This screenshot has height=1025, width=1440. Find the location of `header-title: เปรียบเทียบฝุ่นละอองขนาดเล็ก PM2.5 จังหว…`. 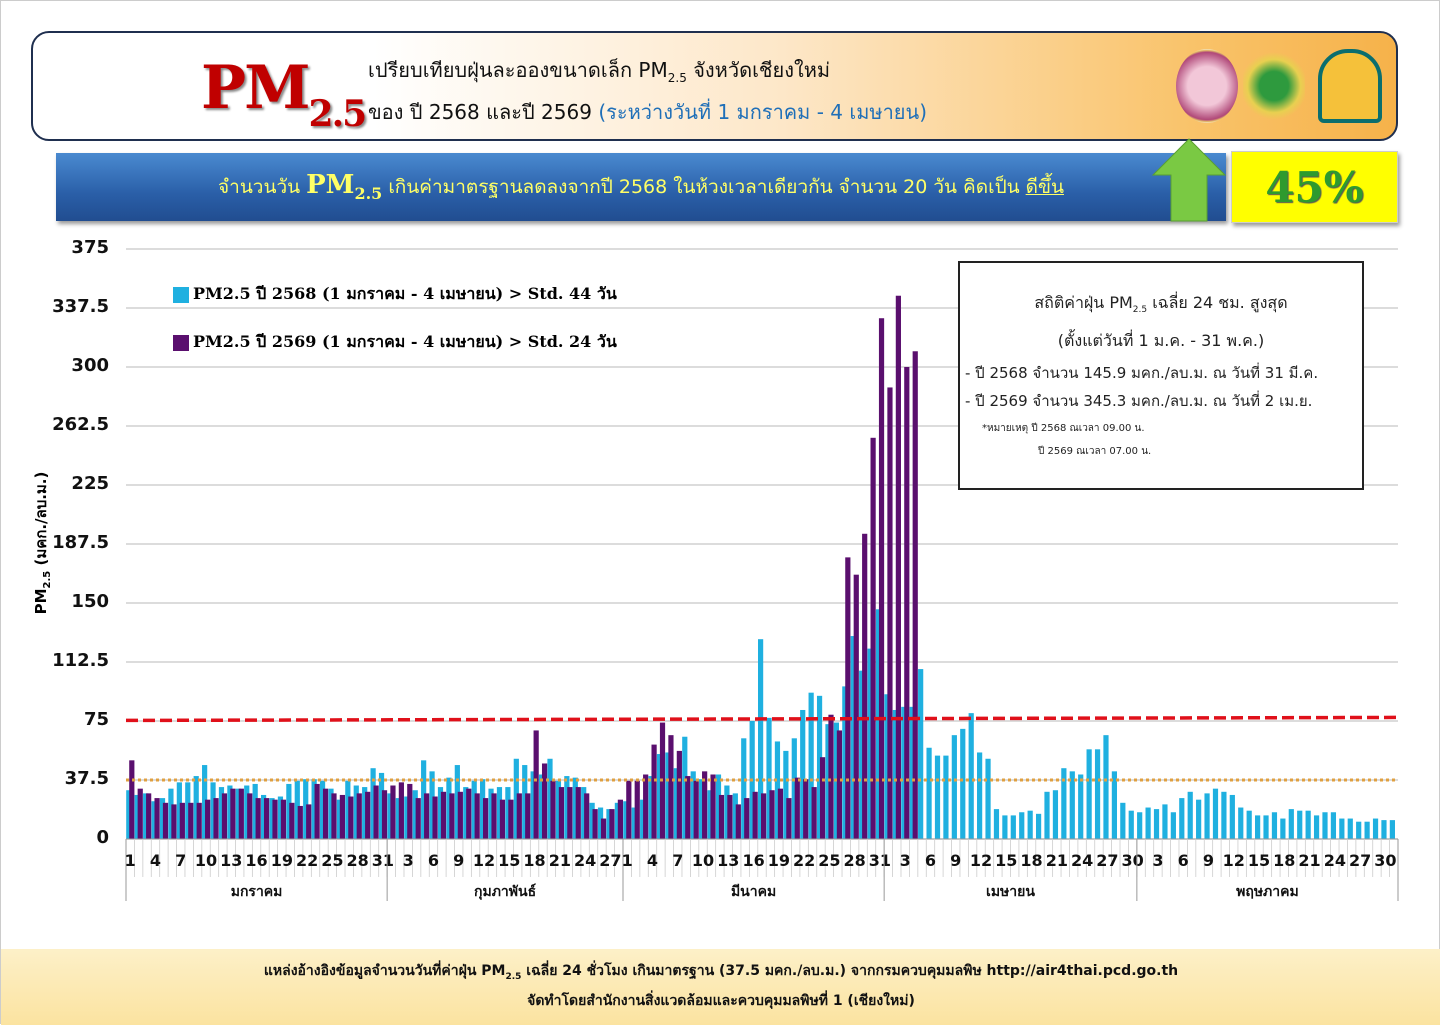

header-title: เปรียบเทียบฝุ่นละอองขนาดเล็ก PM2.5 จังหว… is located at coordinates (648, 91).